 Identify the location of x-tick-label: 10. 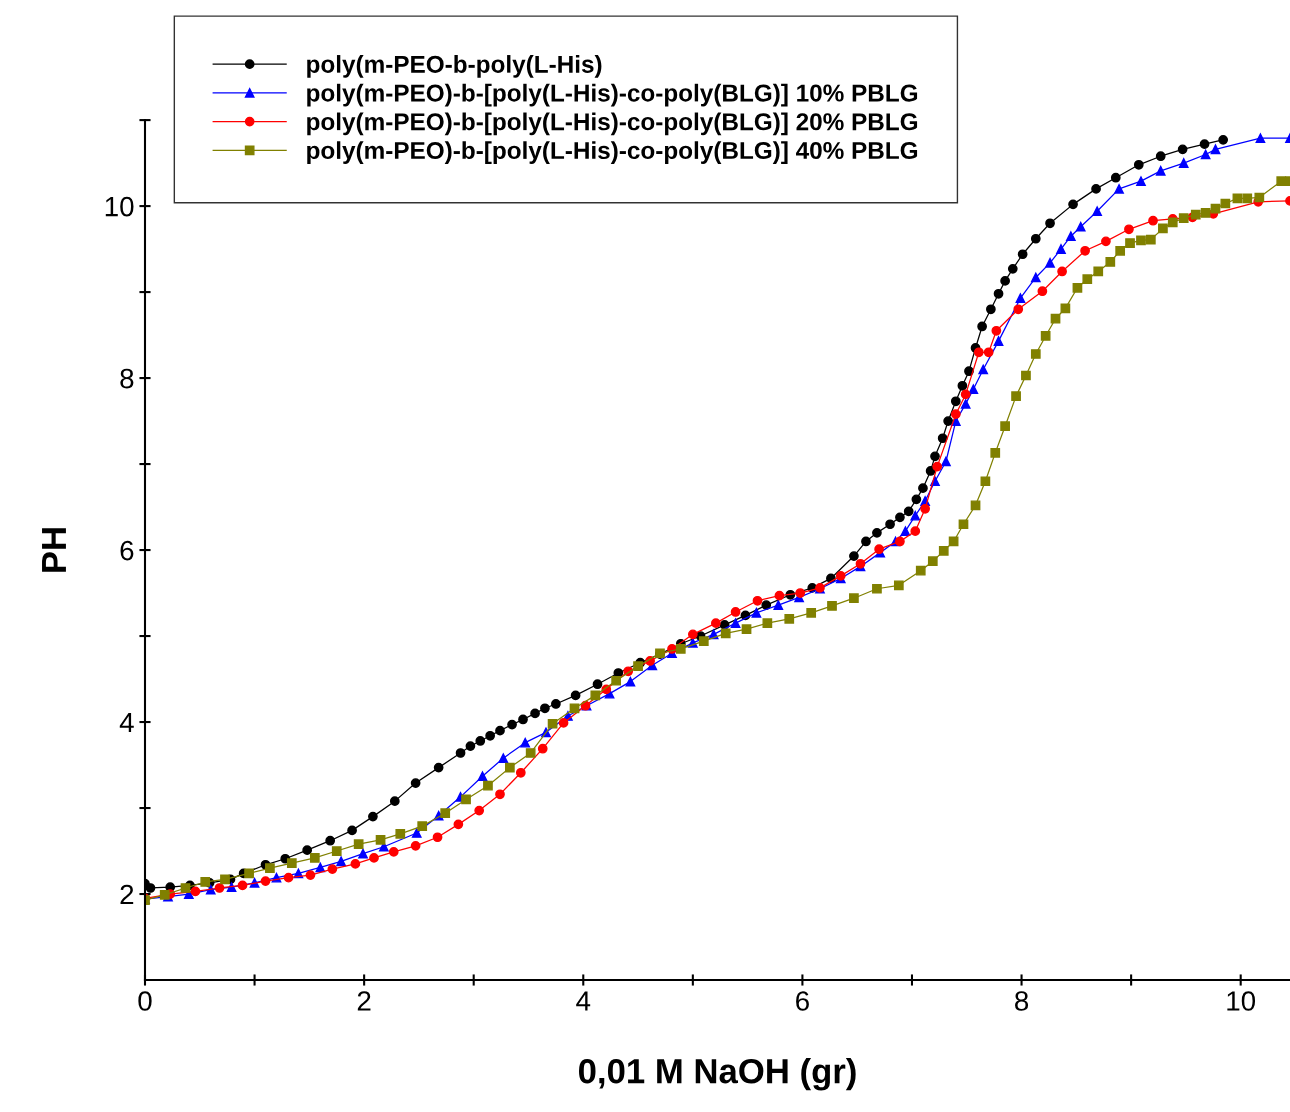
(1241, 1001).